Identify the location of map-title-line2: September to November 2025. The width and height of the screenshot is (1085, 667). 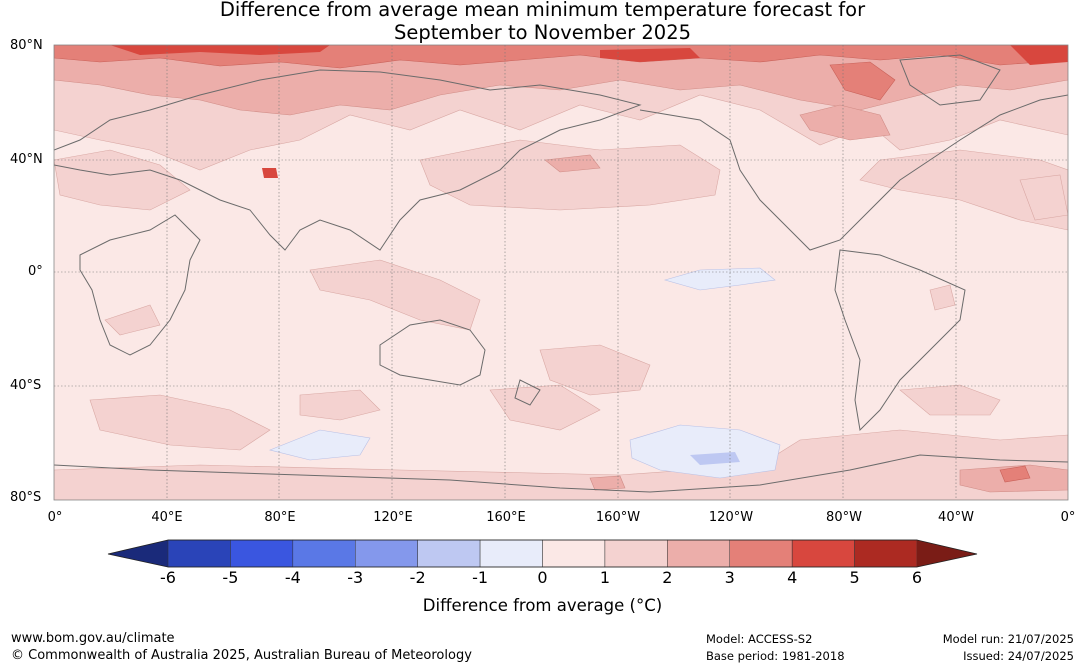
(542, 32).